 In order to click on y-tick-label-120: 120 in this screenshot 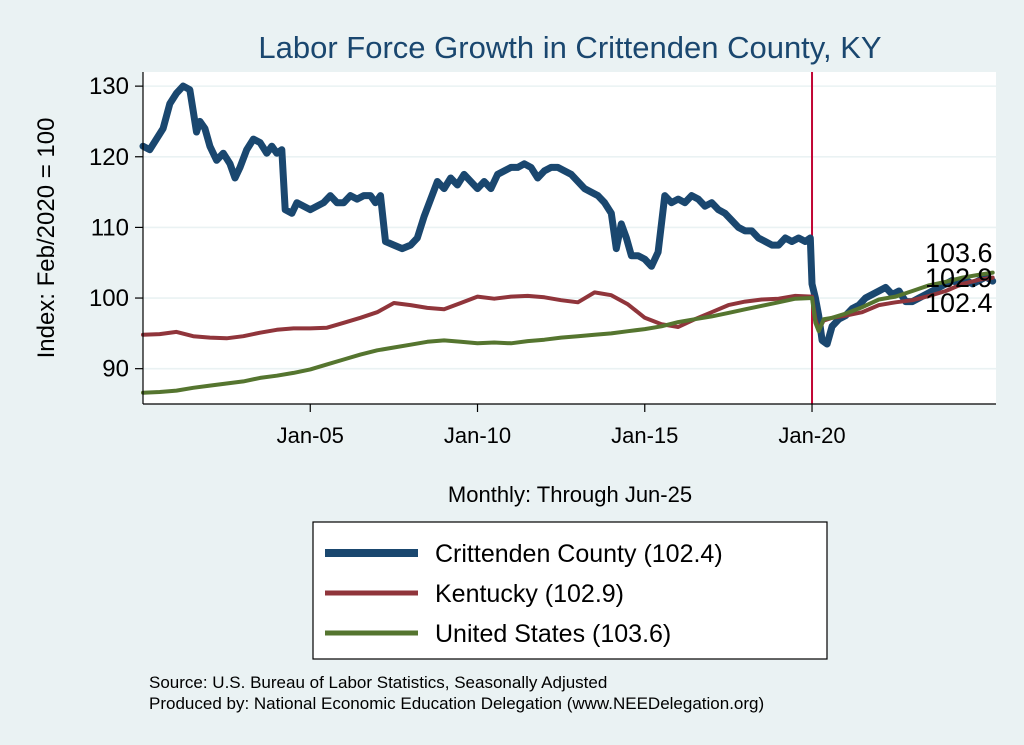, I will do `click(109, 157)`.